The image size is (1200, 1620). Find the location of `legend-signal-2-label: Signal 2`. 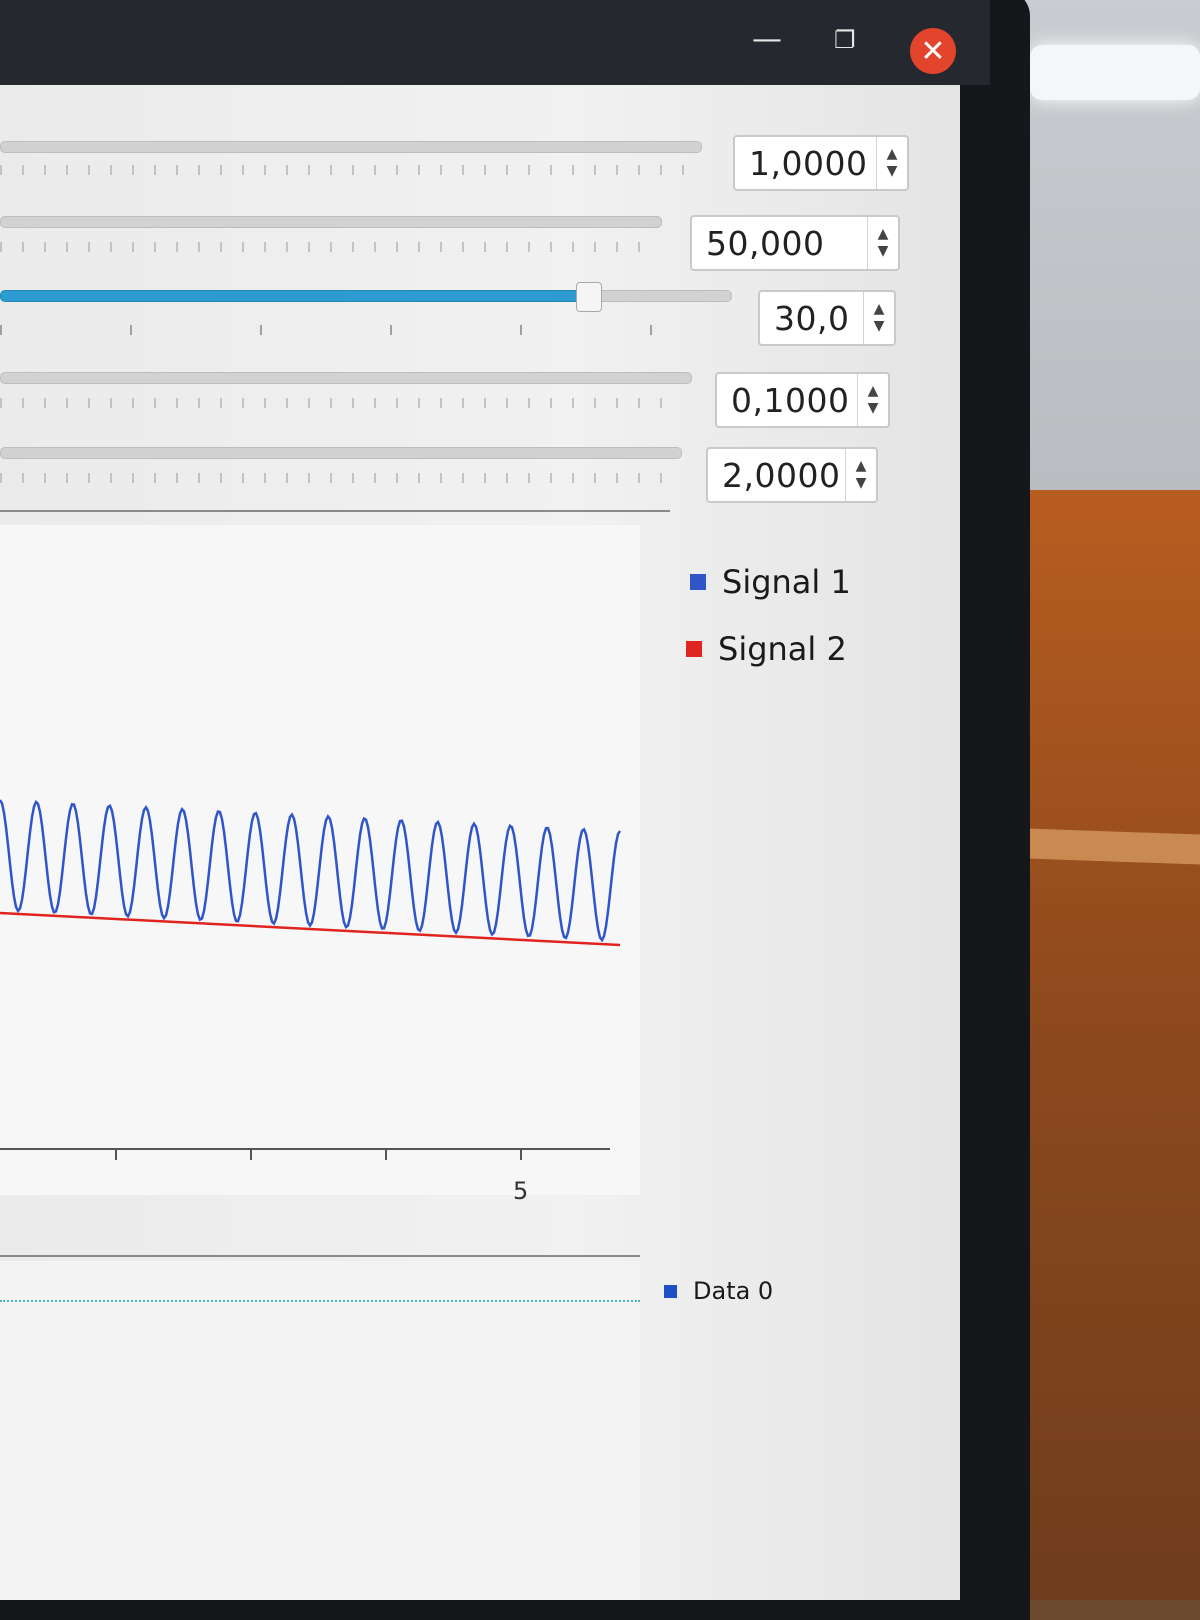

legend-signal-2-label: Signal 2 is located at coordinates (782, 649).